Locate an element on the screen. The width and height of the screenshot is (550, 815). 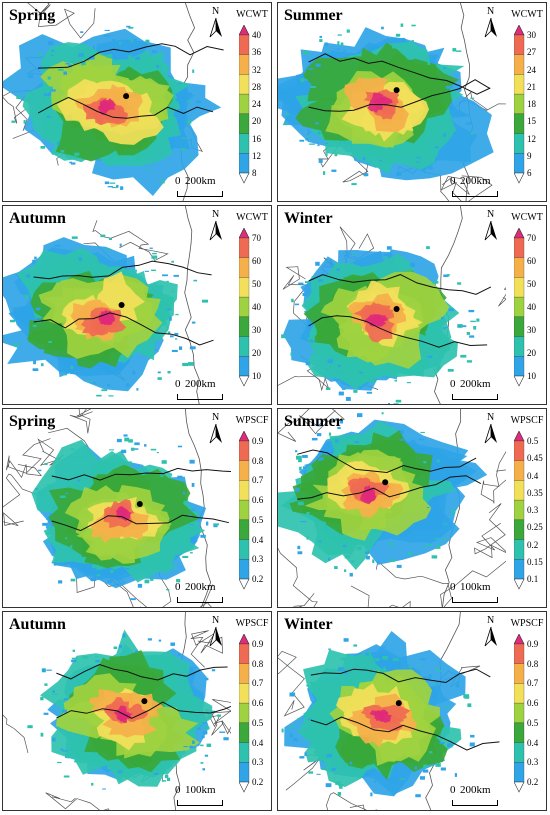
legend-tick: 36 is located at coordinates (256, 52).